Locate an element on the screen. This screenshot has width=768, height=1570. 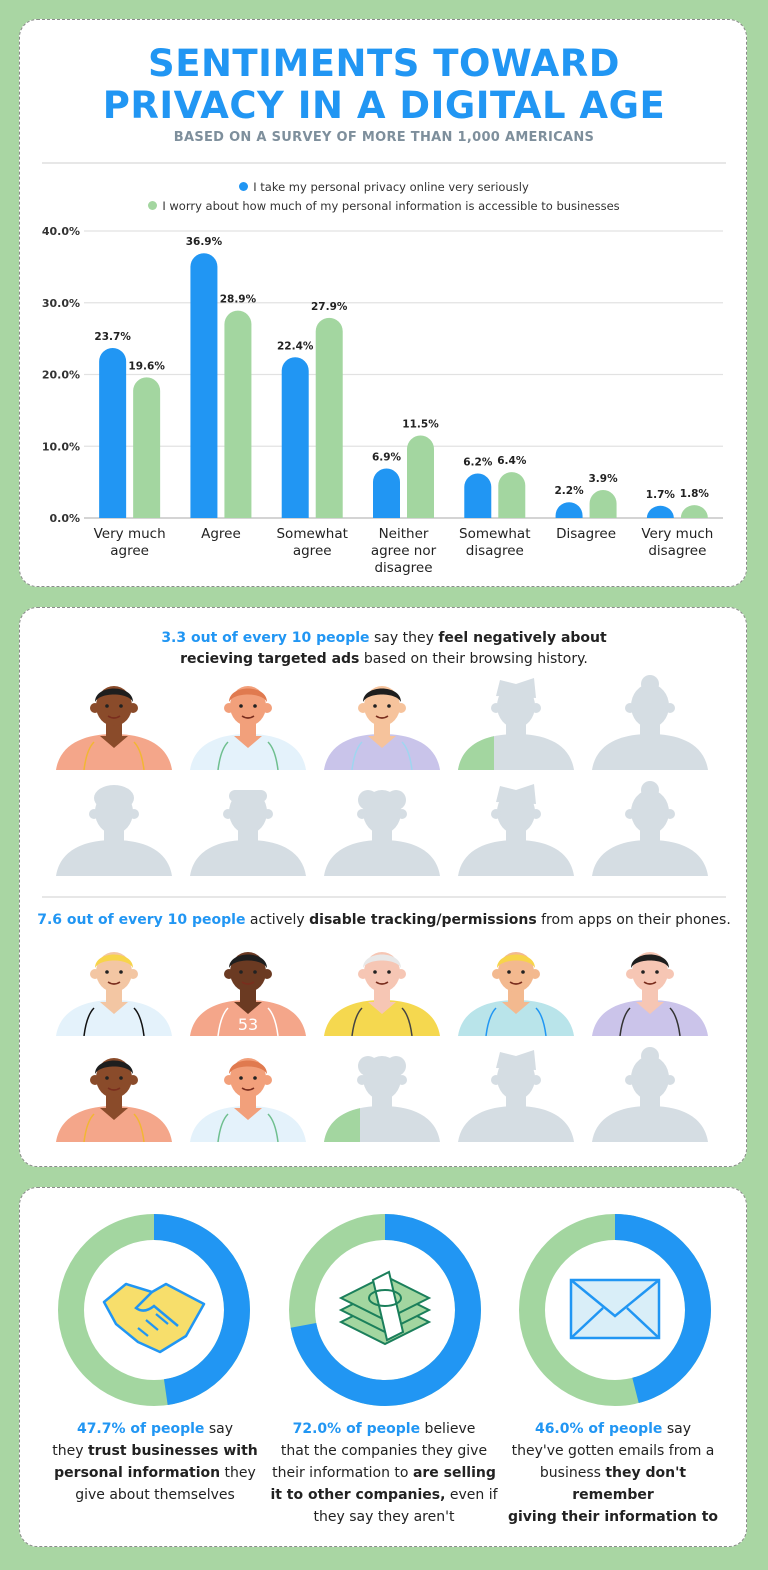
caption-text: believe is located at coordinates (448, 1429).